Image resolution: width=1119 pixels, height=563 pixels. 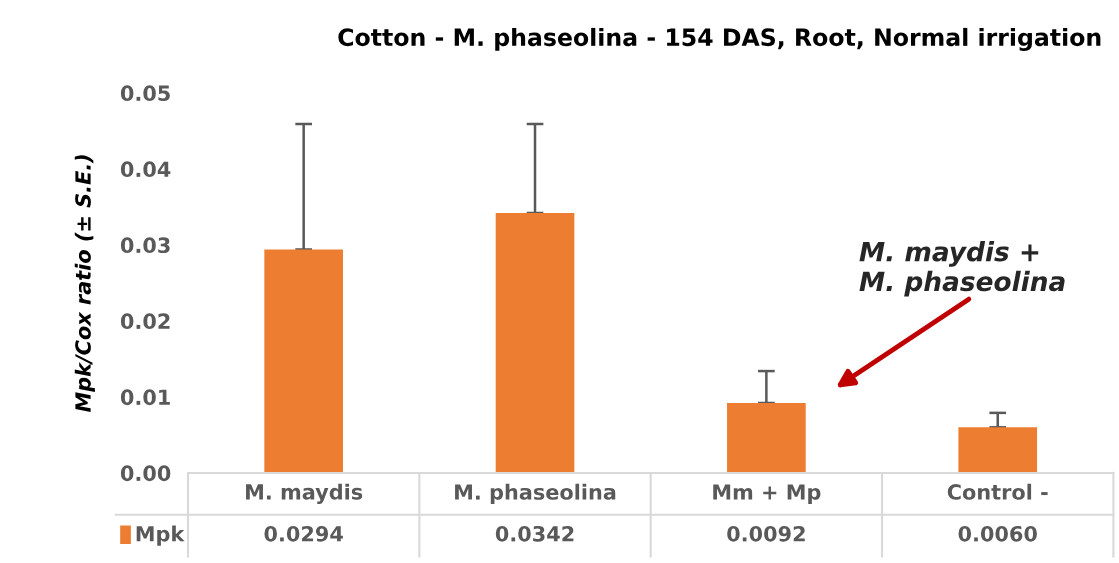 I want to click on y-tick-label: 0.01, so click(x=145, y=397).